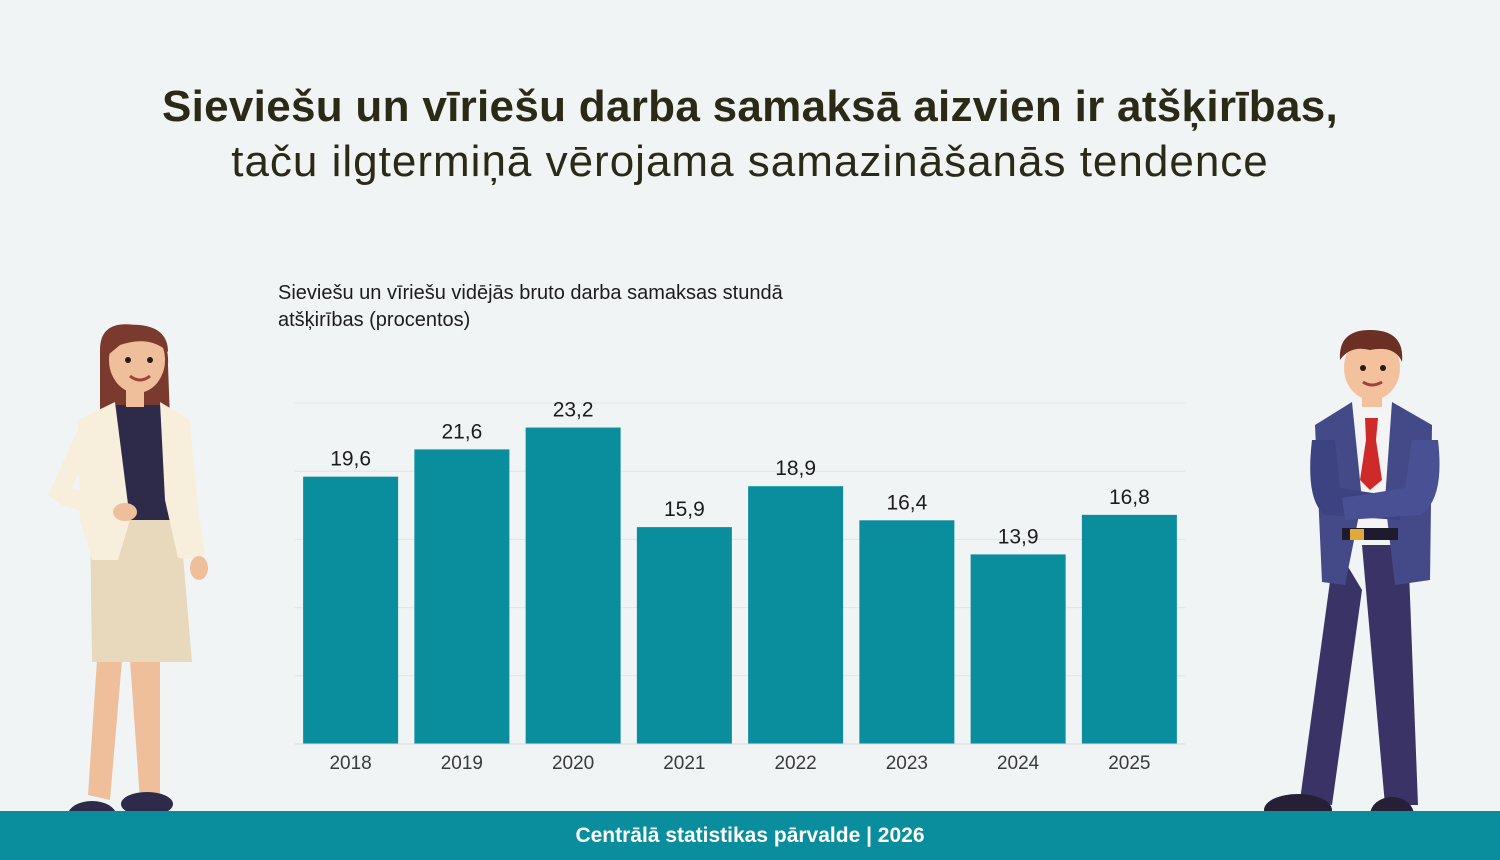  Describe the element at coordinates (461, 431) in the screenshot. I see `data-label: 21,6` at that location.